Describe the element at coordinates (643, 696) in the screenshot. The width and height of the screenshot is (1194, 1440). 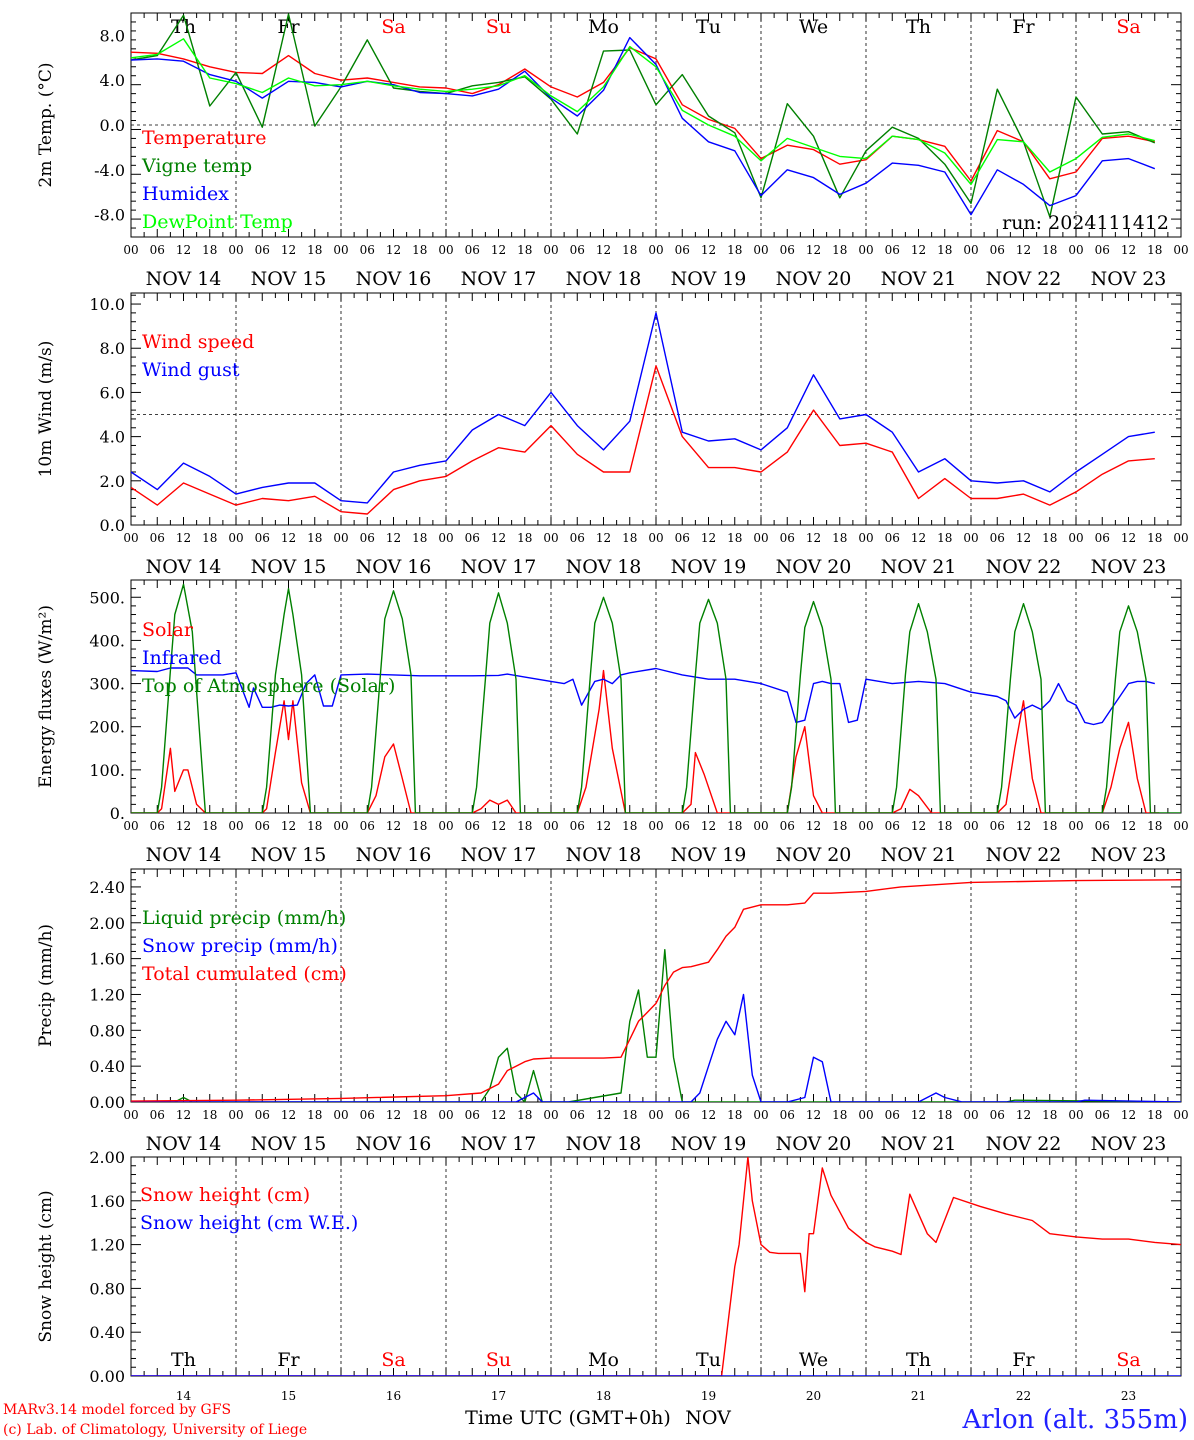
I see `series-line-infrared` at that location.